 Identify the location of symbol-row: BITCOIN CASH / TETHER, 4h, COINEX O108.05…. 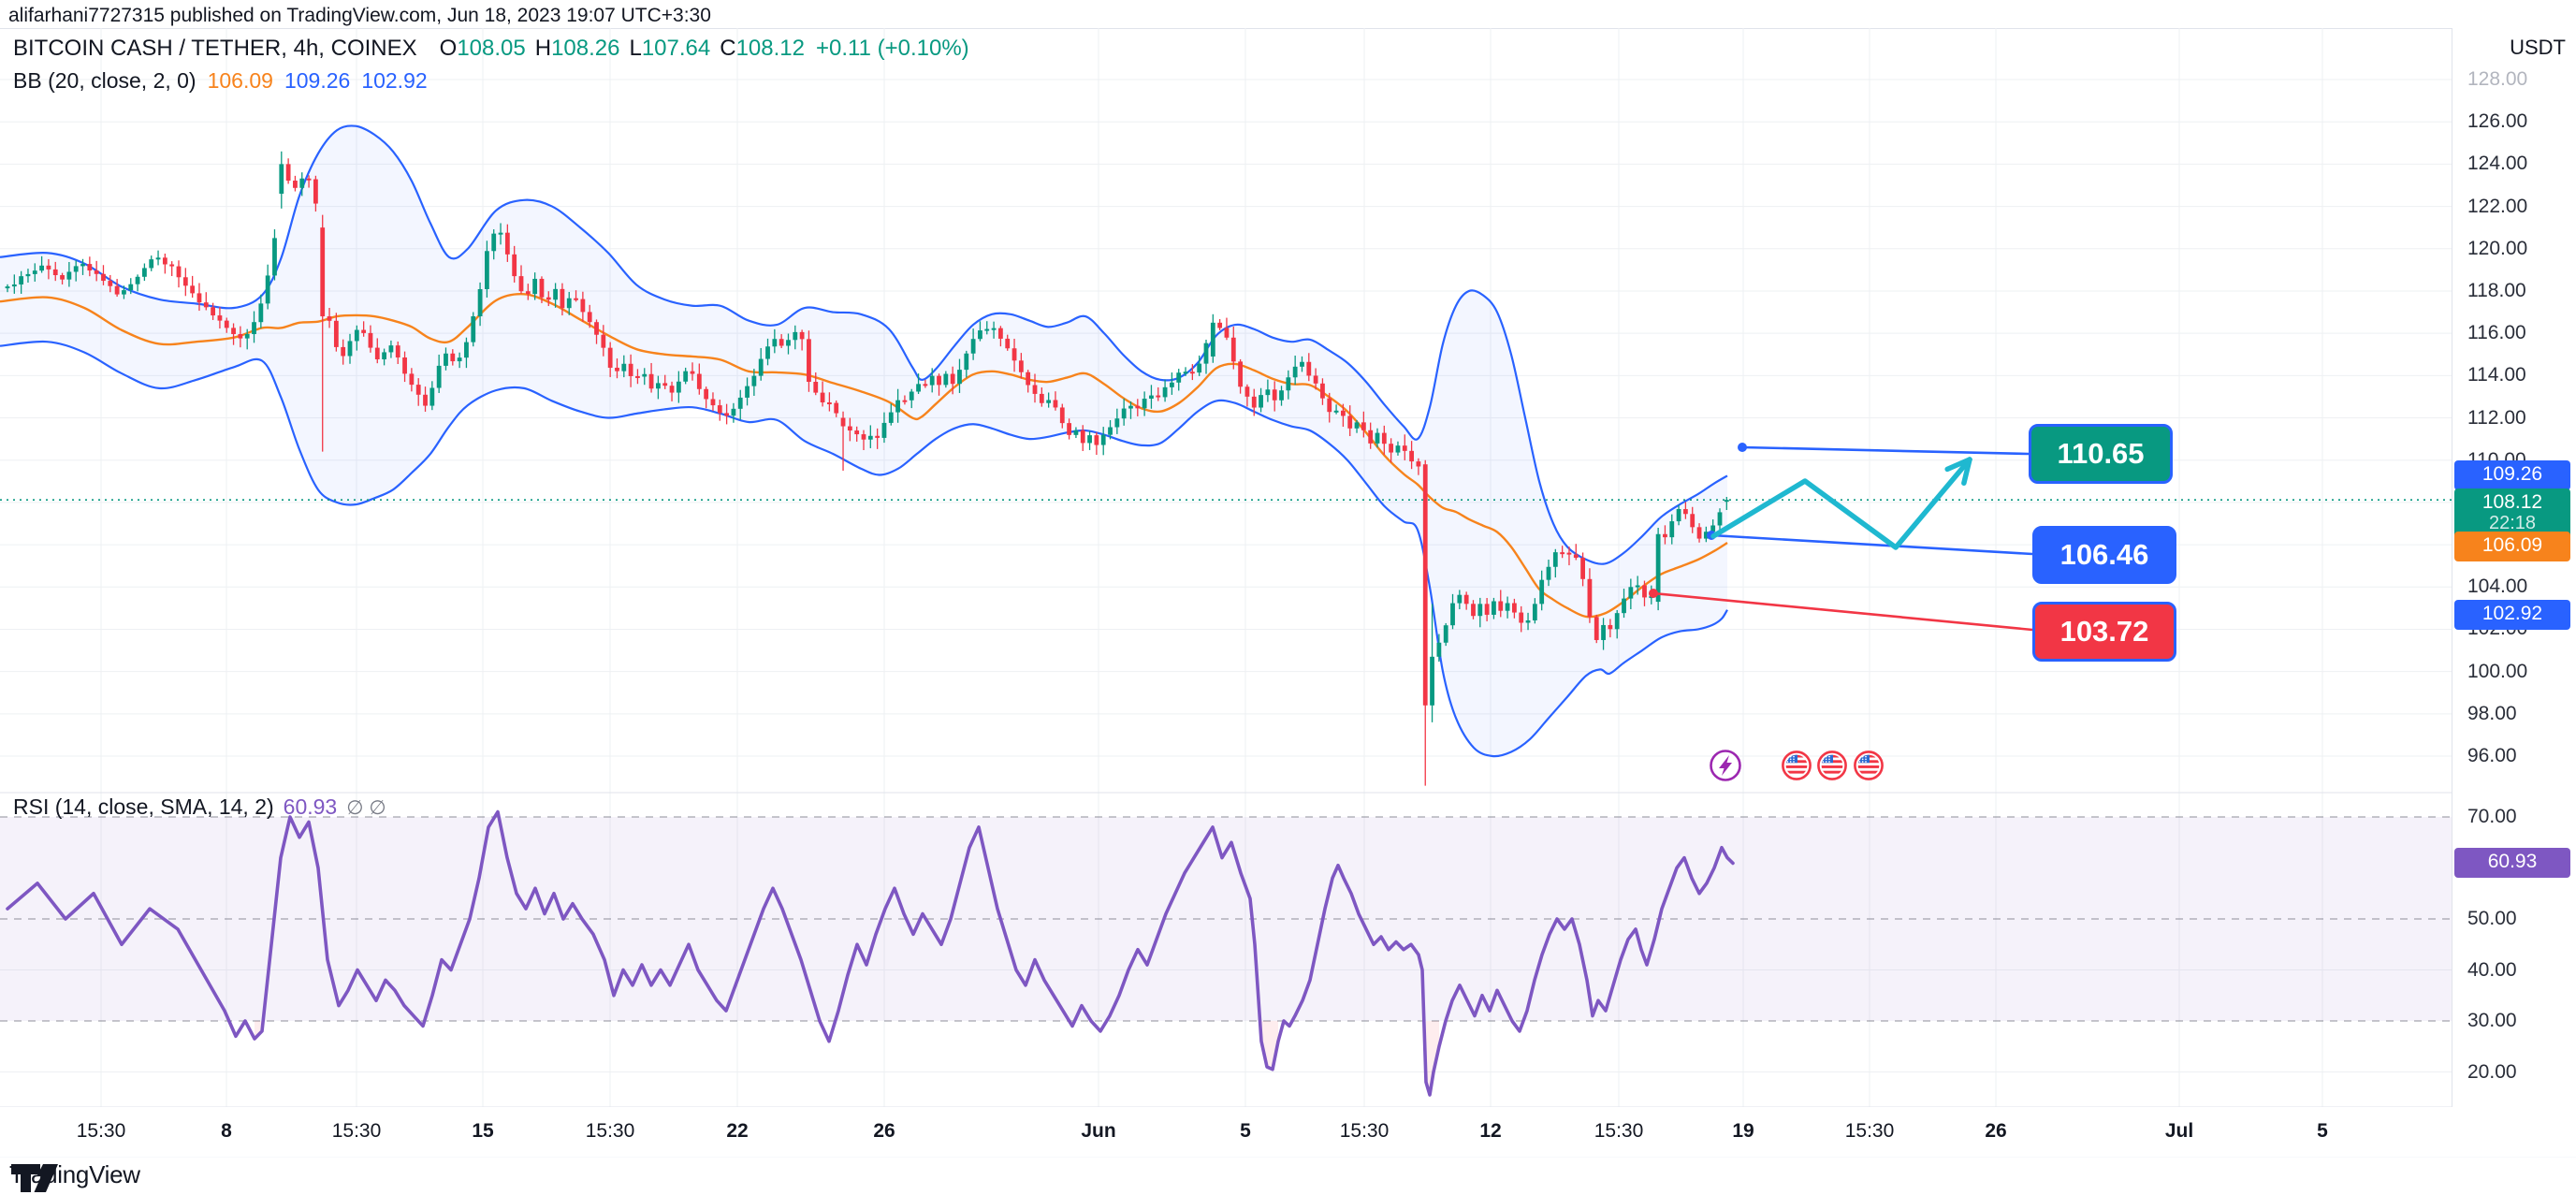
(491, 49).